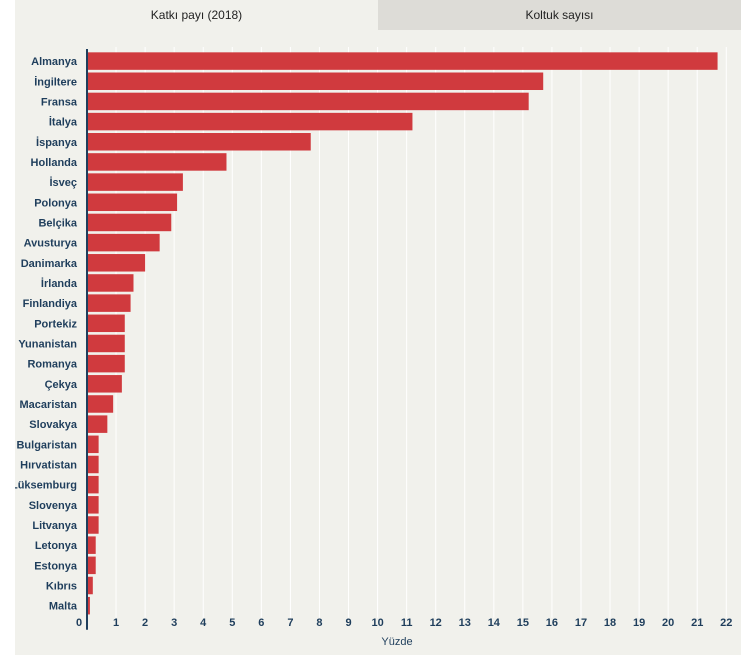  What do you see at coordinates (47, 344) in the screenshot?
I see `category-label: Yunanistan` at bounding box center [47, 344].